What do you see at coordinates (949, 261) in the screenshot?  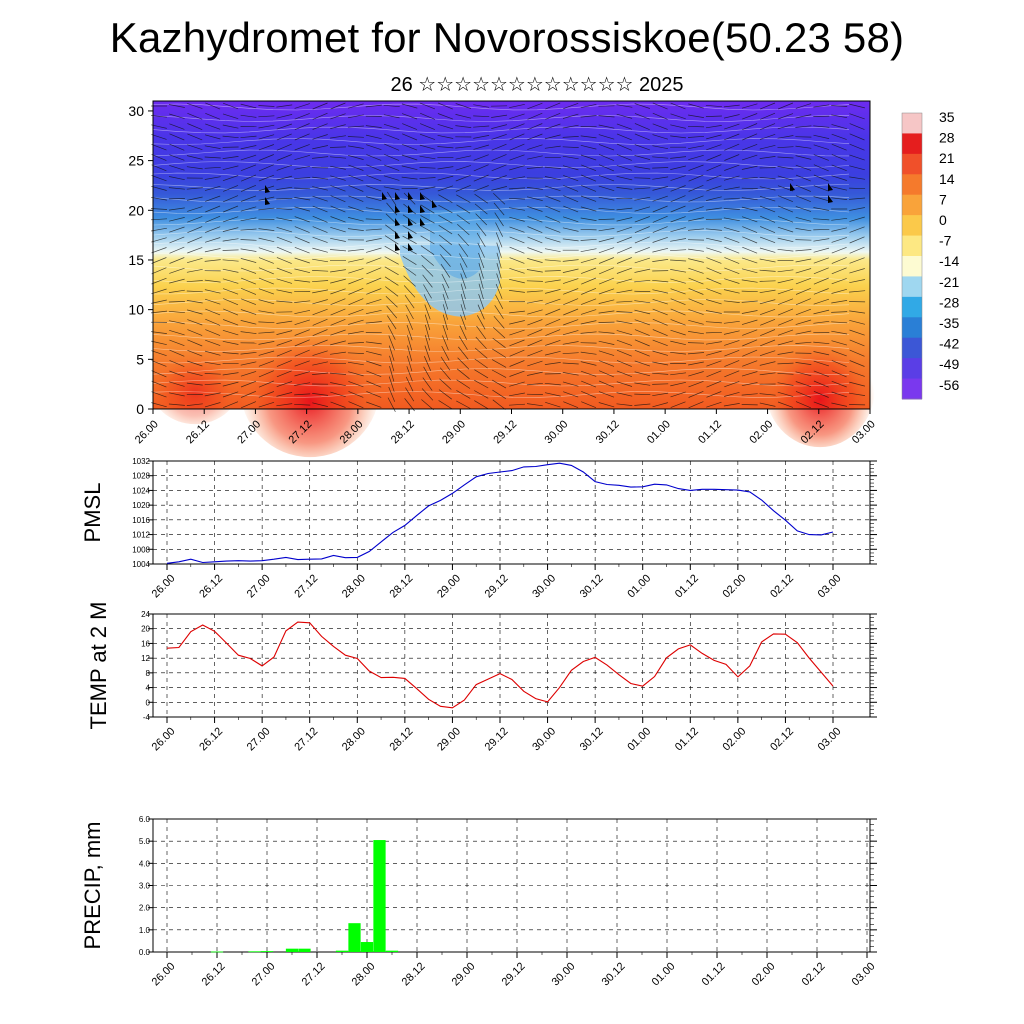 I see `colorbar-label: -14` at bounding box center [949, 261].